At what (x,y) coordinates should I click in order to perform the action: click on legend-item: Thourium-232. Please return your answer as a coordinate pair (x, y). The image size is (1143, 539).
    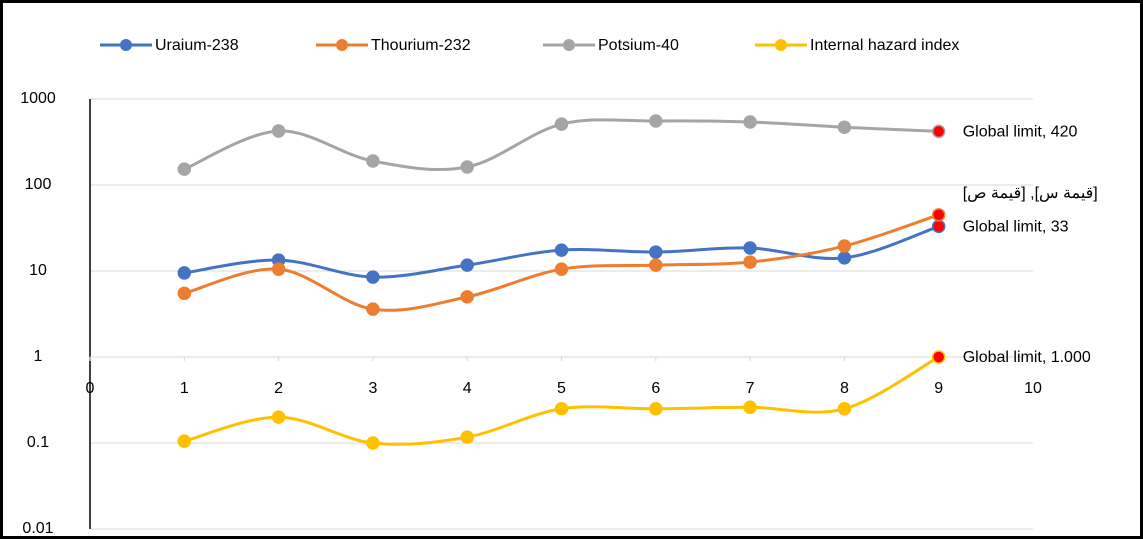
    Looking at the image, I should click on (393, 45).